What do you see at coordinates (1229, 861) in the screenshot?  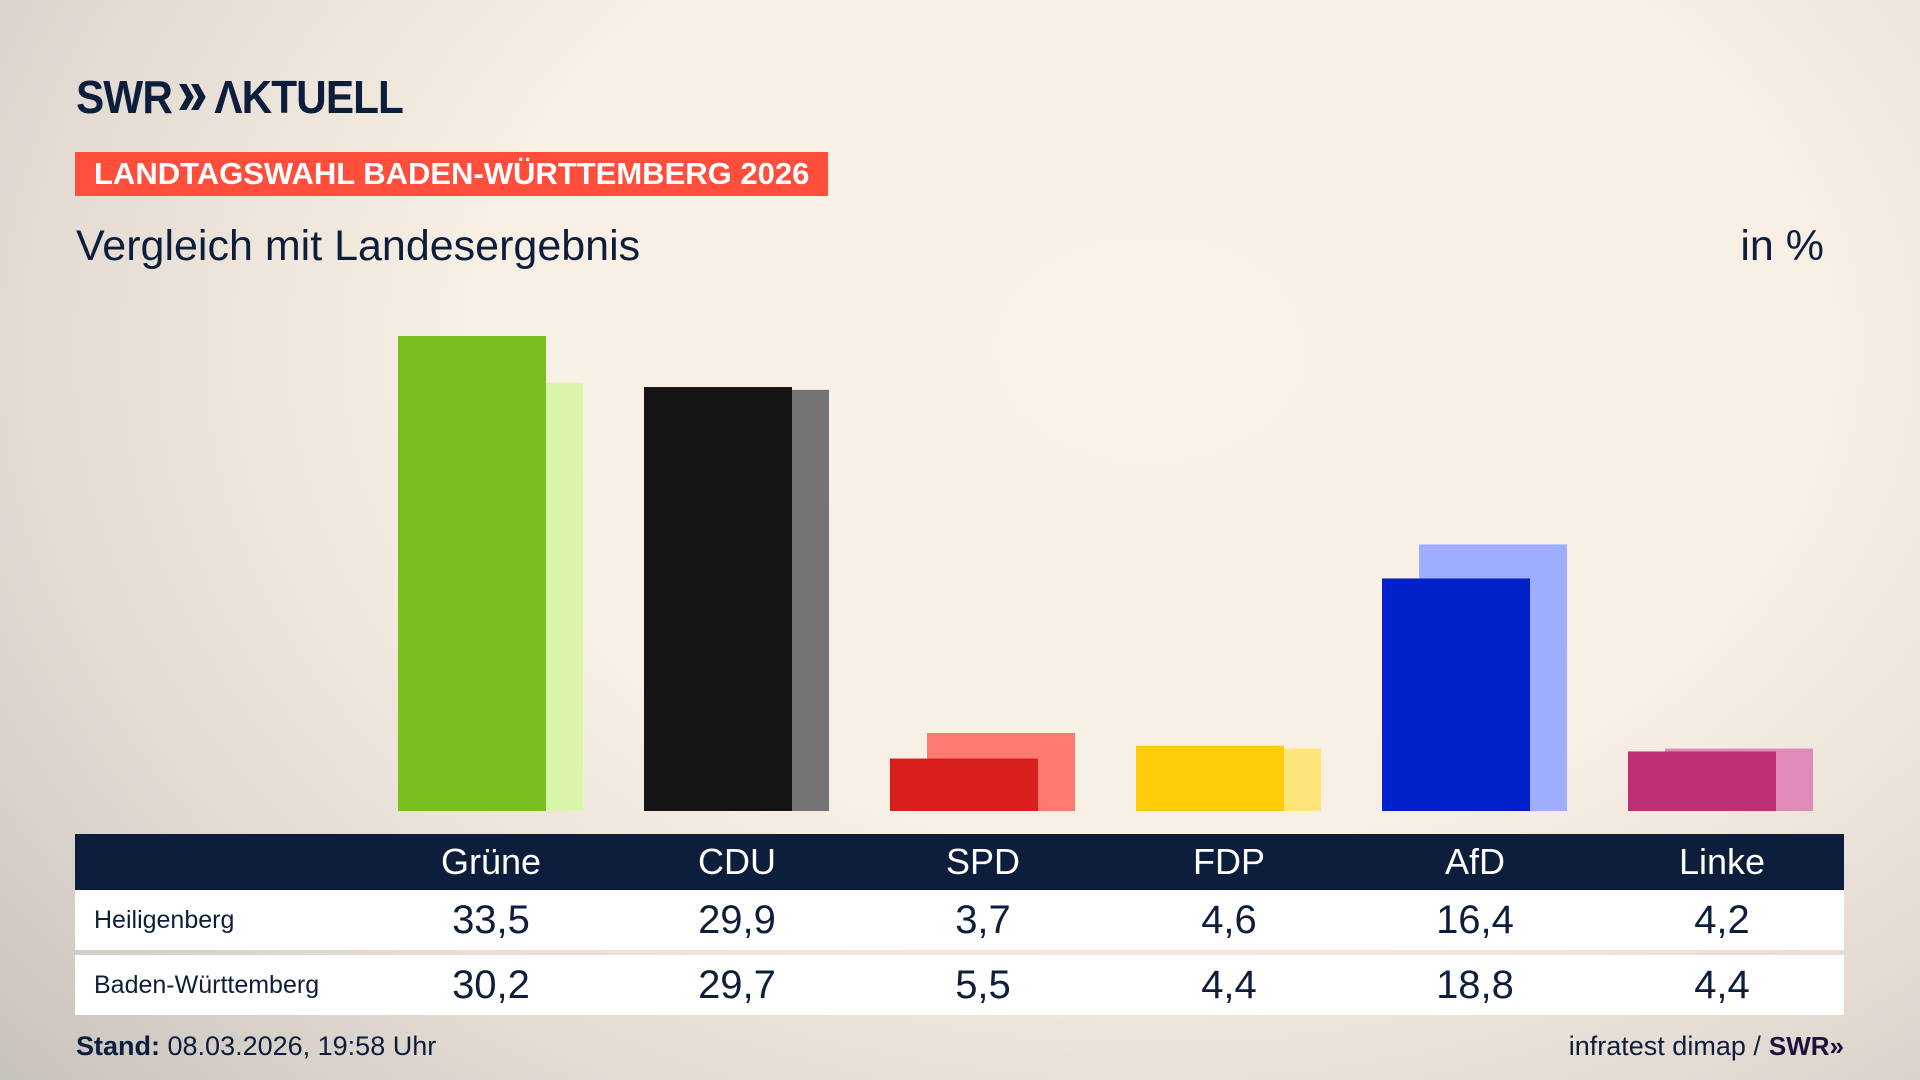 I see `header-fdp: FDP` at bounding box center [1229, 861].